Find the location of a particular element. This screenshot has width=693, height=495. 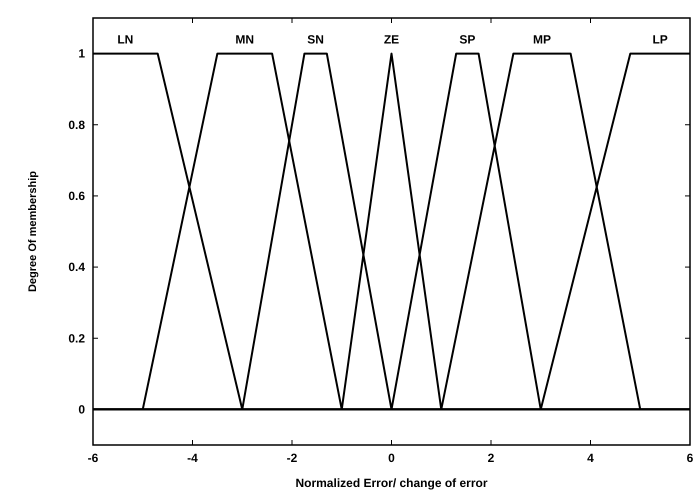

x-tick-label: 2 is located at coordinates (491, 458).